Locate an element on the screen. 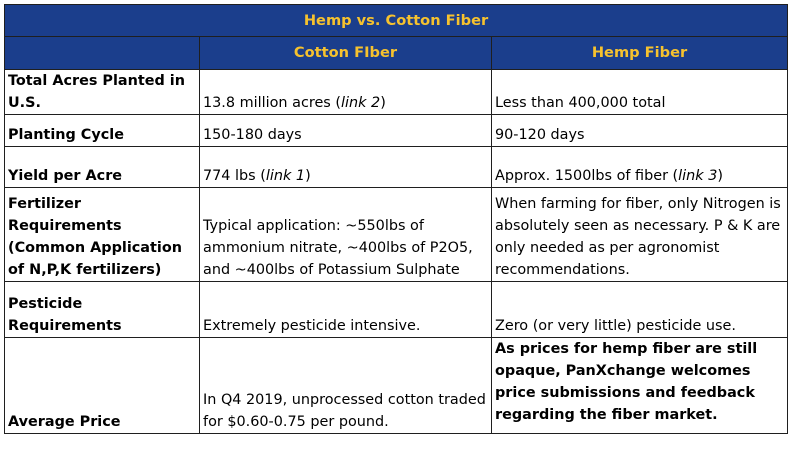 The width and height of the screenshot is (791, 453). row-label-yield: Yield per Acre is located at coordinates (102, 167).